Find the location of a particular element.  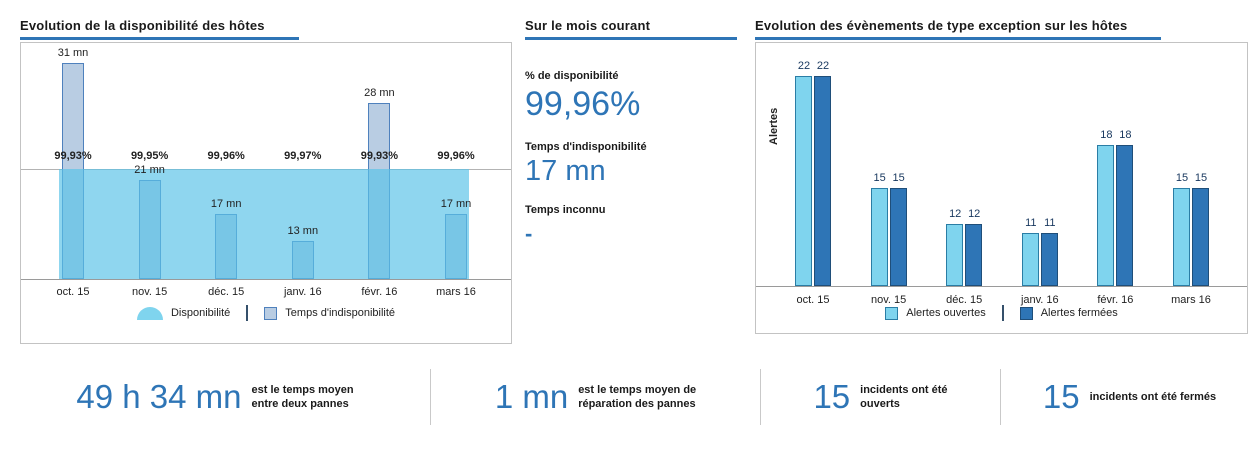

closed-alerts-value-label: 11 is located at coordinates (1050, 223).